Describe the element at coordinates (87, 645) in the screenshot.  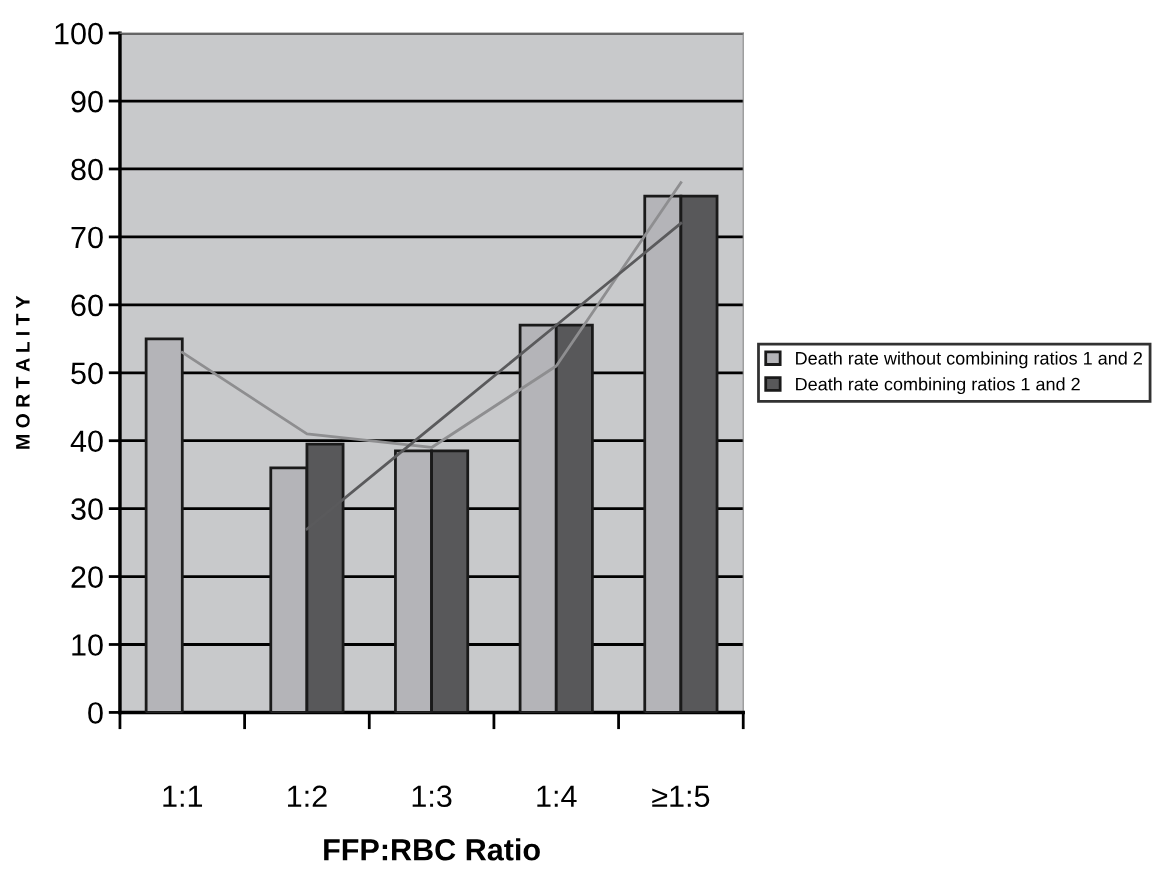
I see `y-tick-label: 10` at that location.